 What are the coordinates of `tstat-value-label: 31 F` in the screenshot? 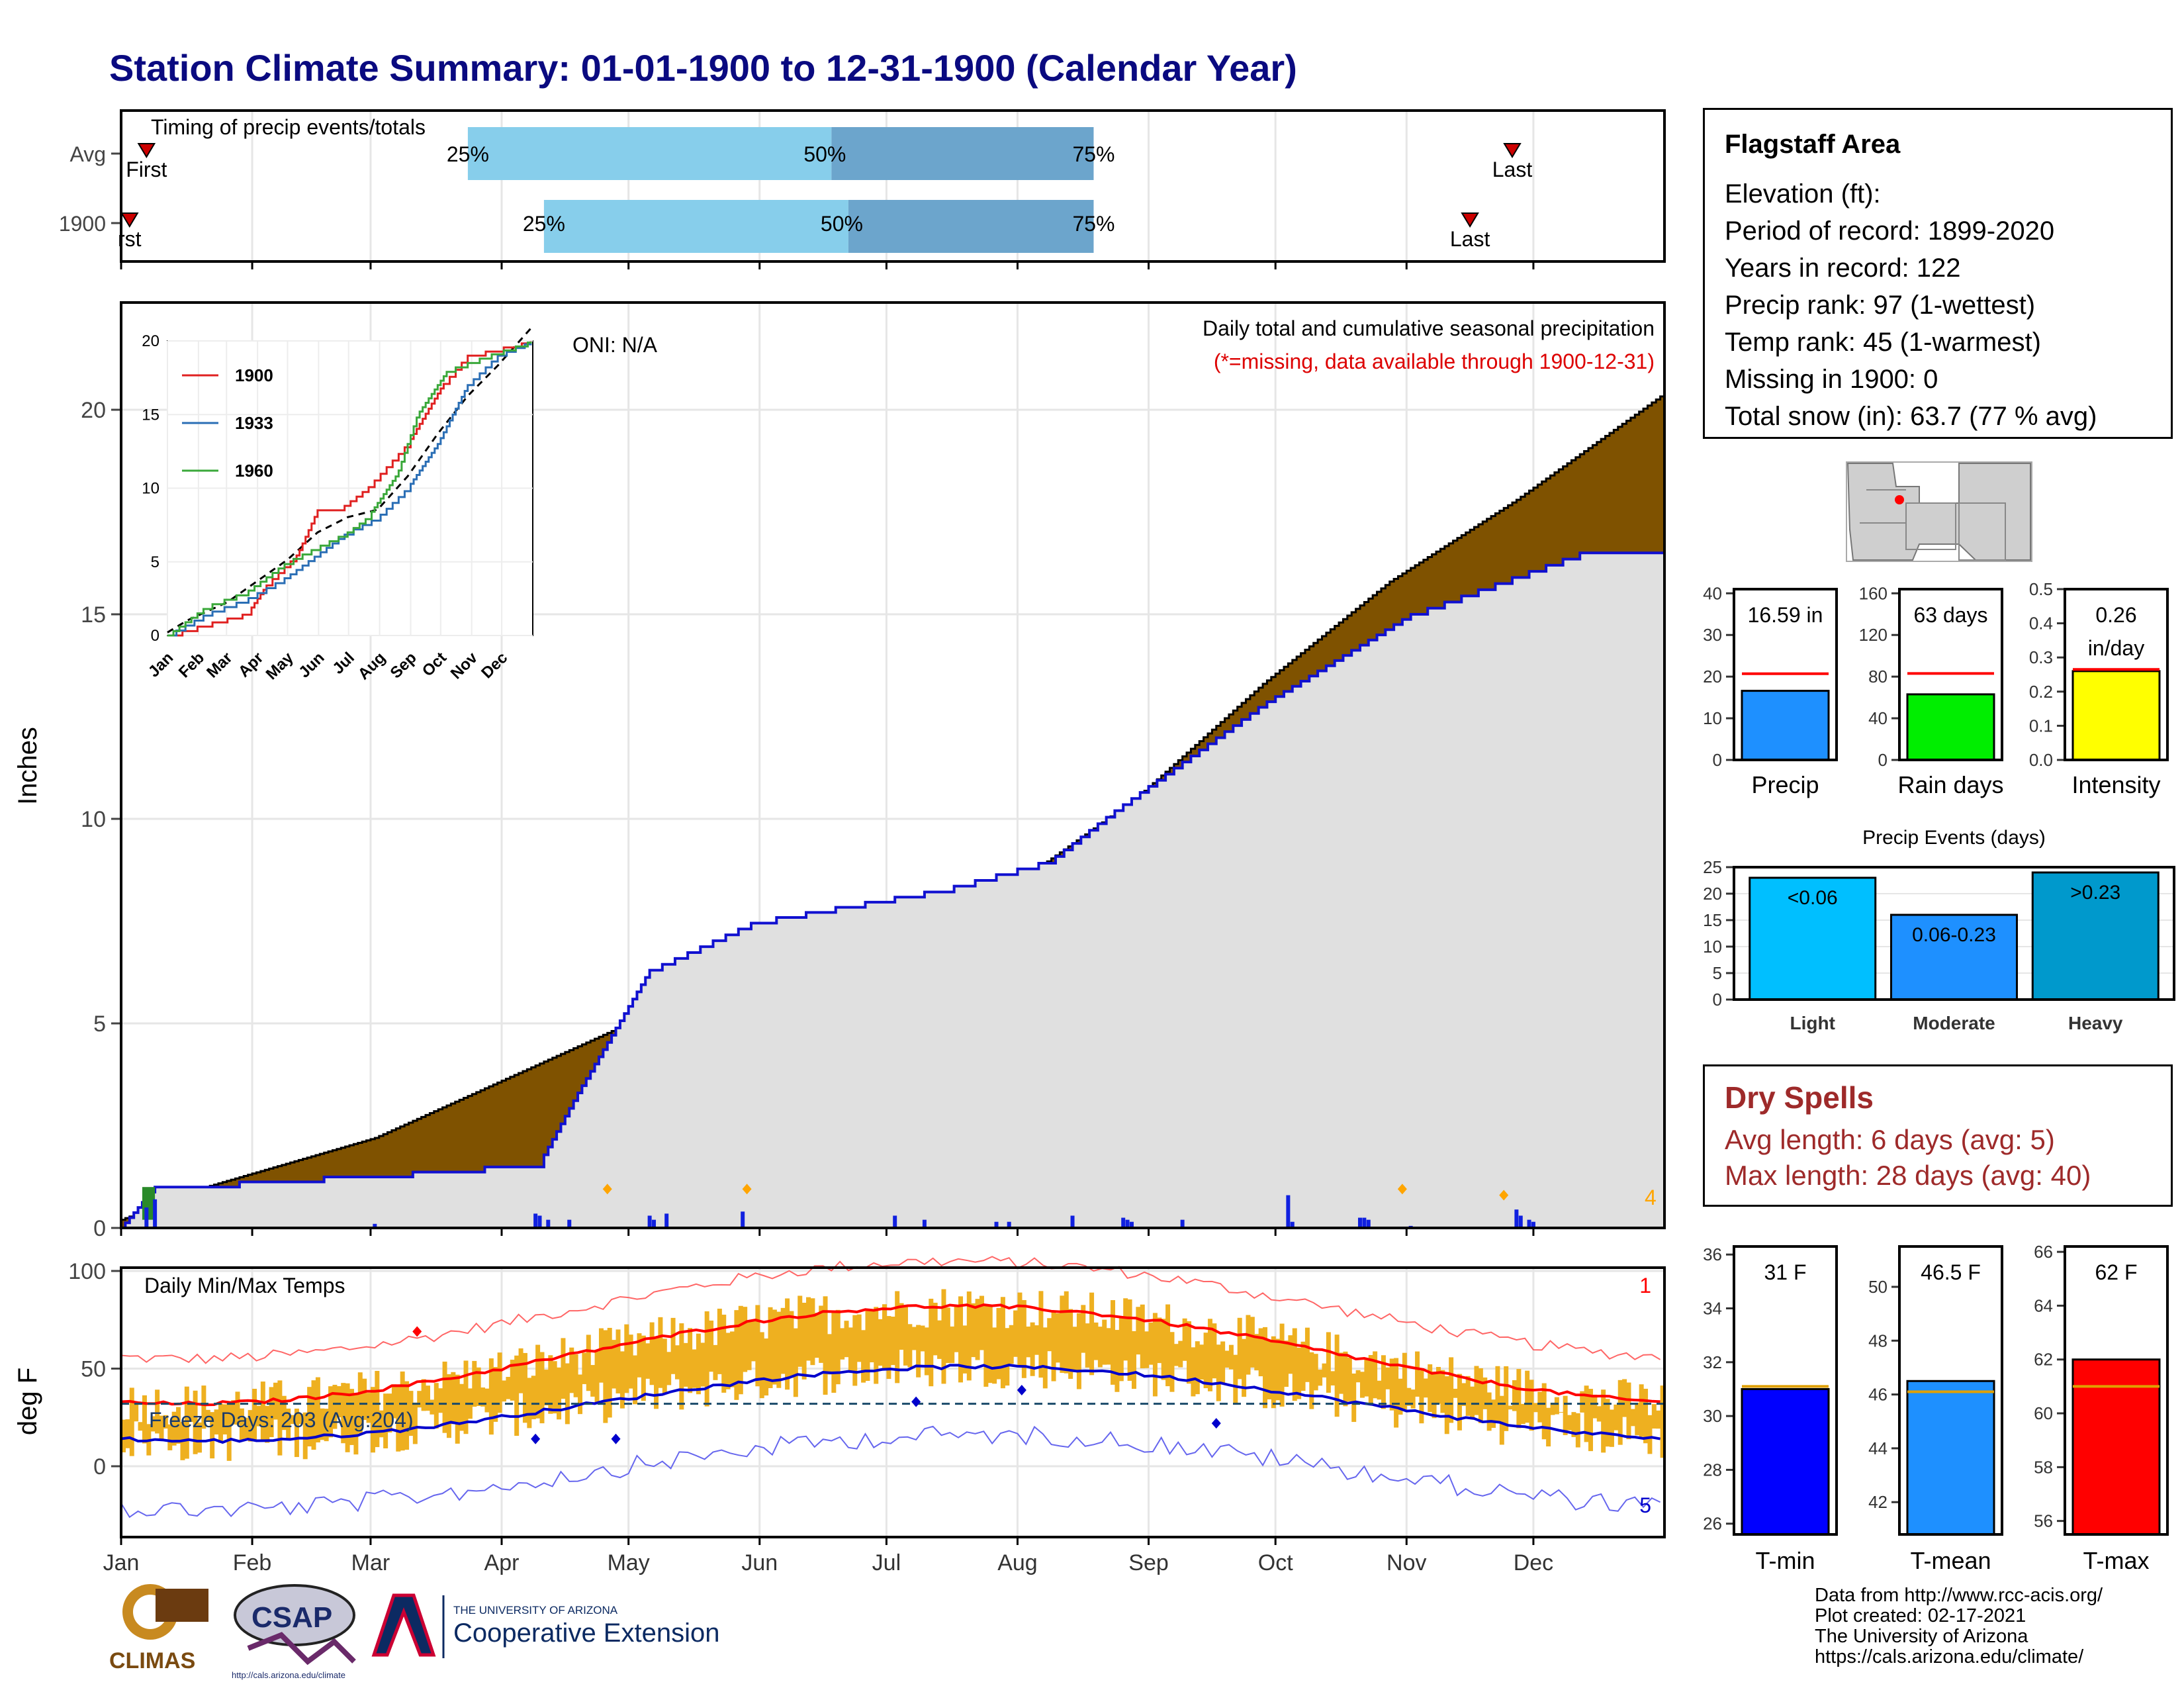 It's located at (1785, 1272).